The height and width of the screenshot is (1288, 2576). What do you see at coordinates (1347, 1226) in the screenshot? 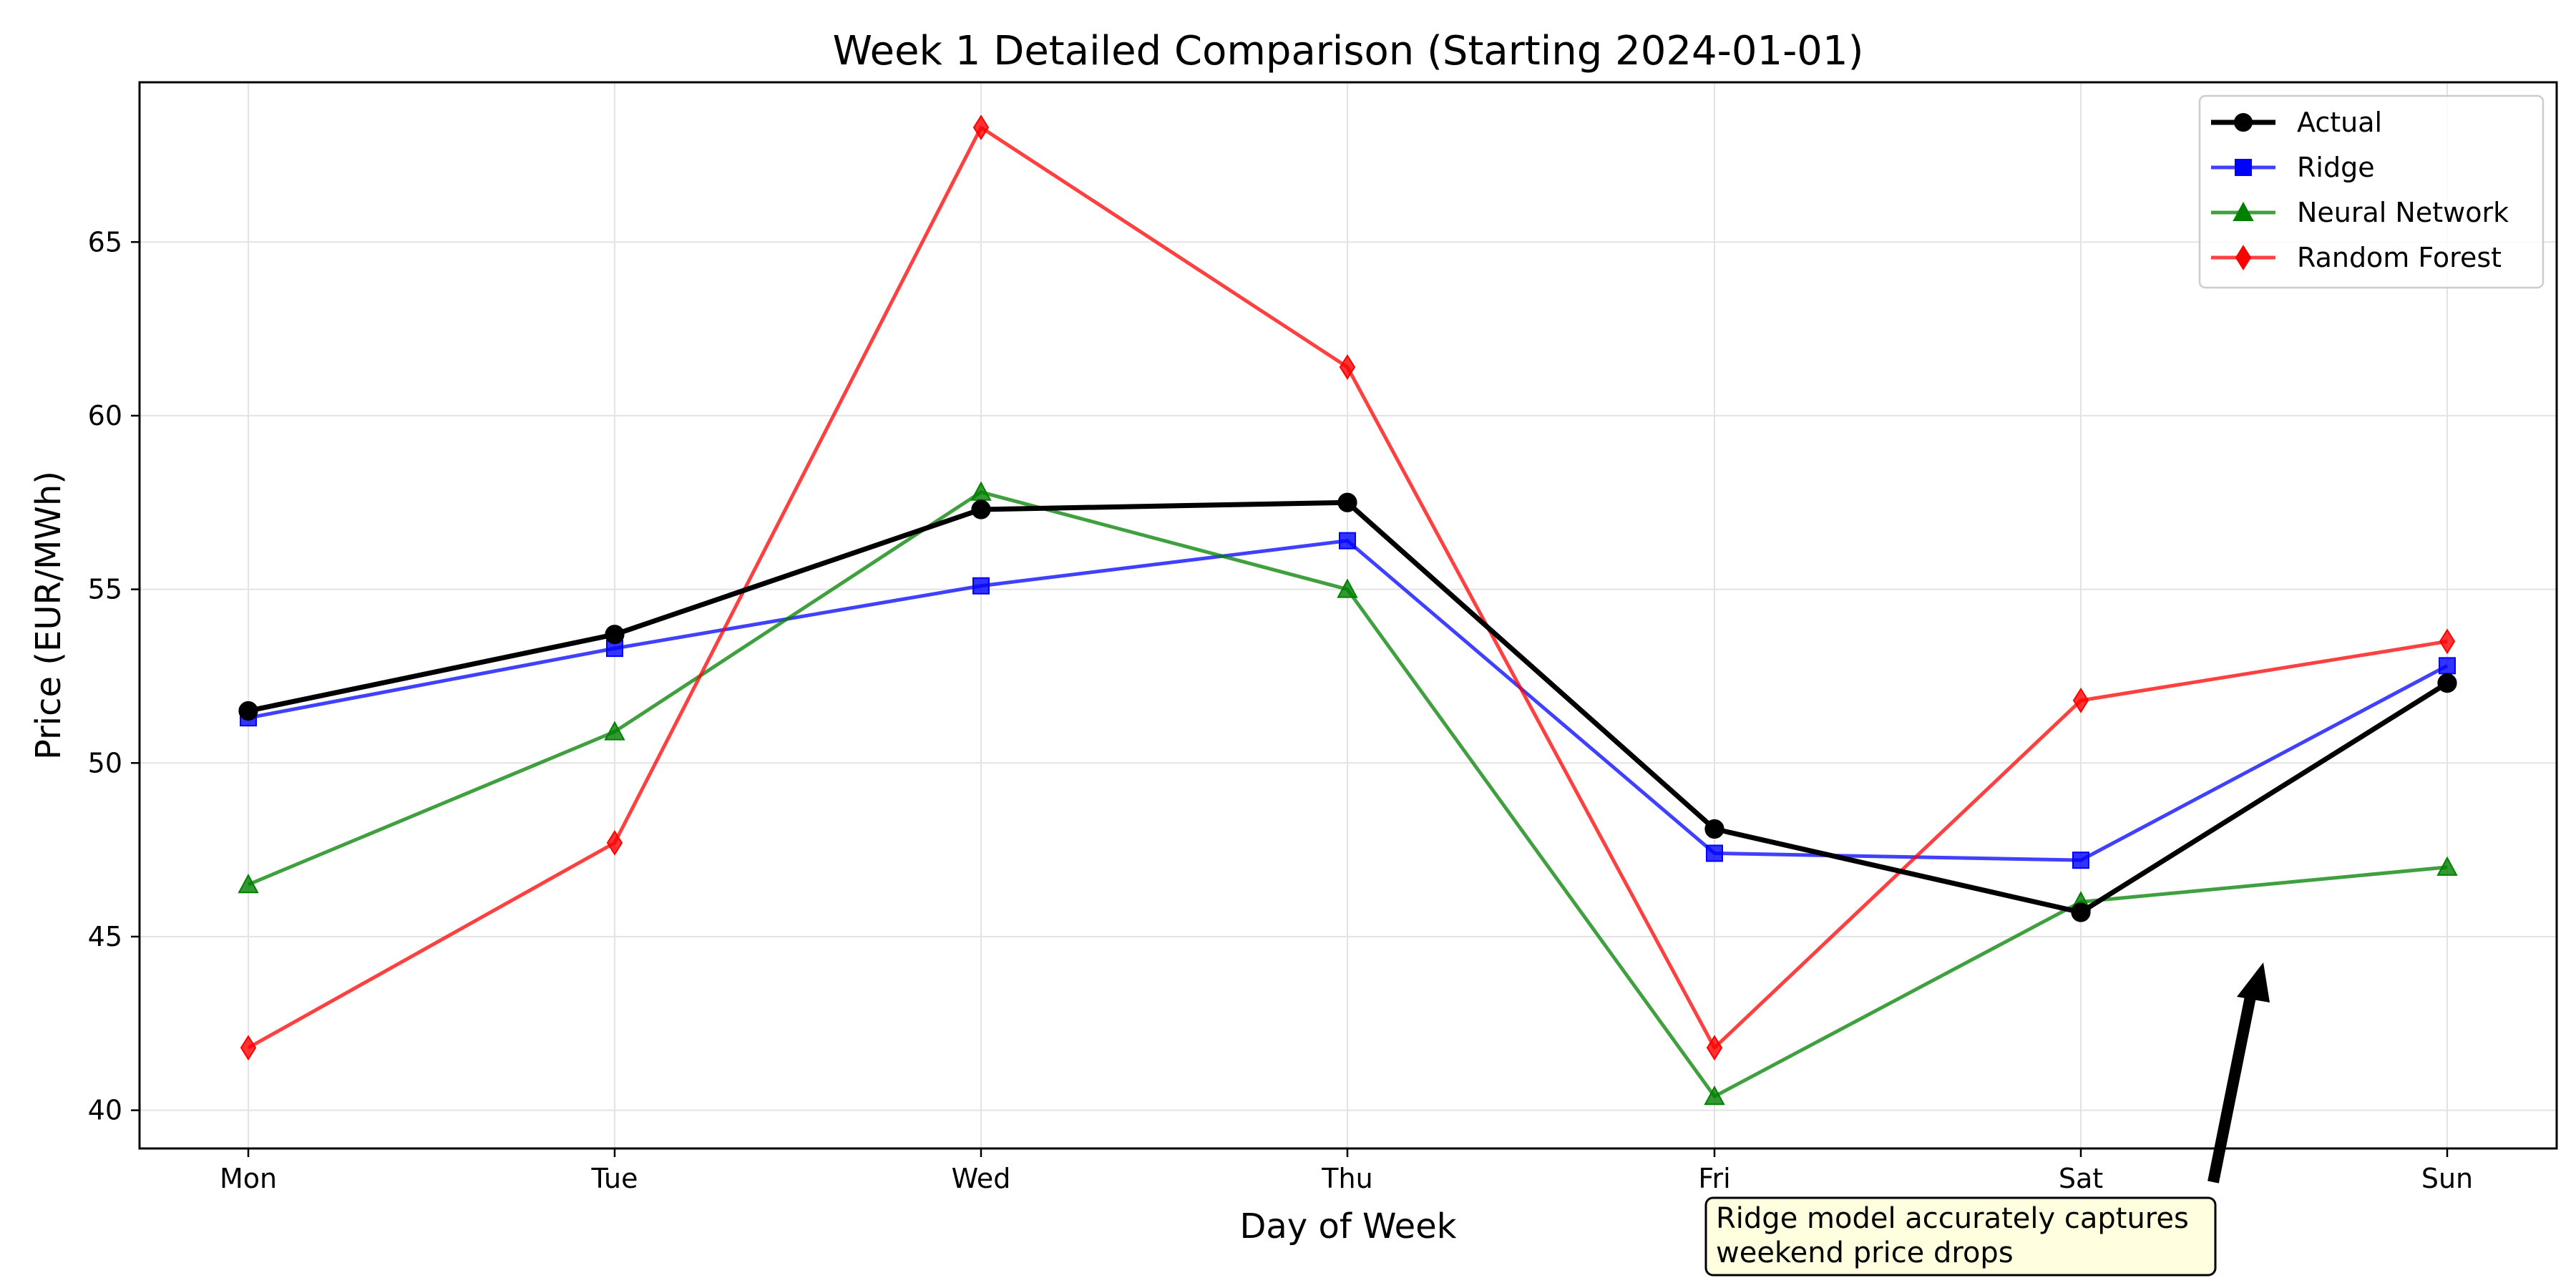
I see `x-axis-label: Day of Week` at bounding box center [1347, 1226].